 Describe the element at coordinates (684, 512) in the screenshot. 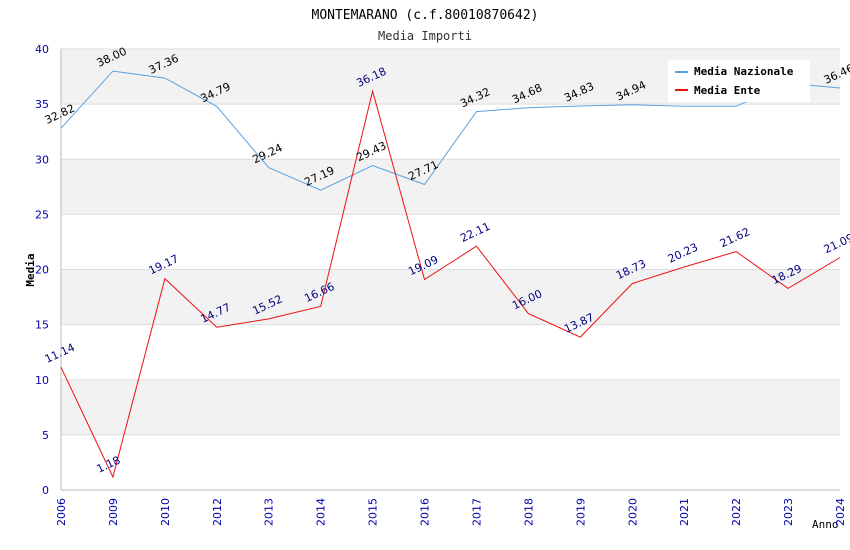

I see `x-tick-label: 2021` at that location.